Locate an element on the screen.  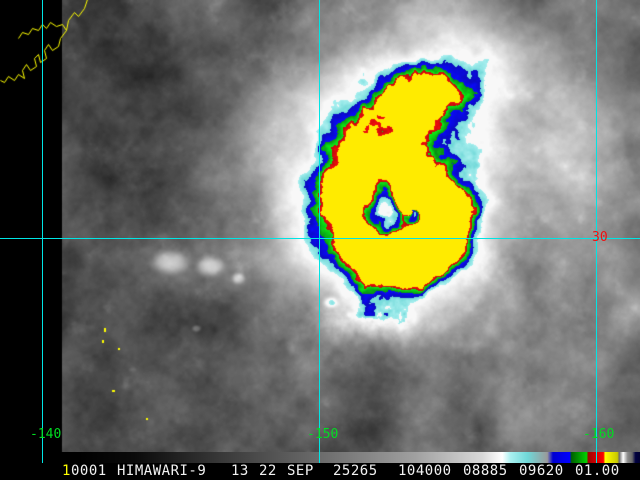
time-utc: 104000 is located at coordinates (425, 471).